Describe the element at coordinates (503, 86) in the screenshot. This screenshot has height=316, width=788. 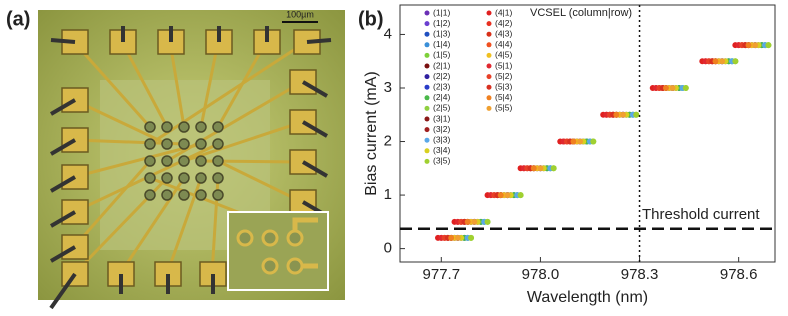
I see `legend-label: (5|3)` at that location.